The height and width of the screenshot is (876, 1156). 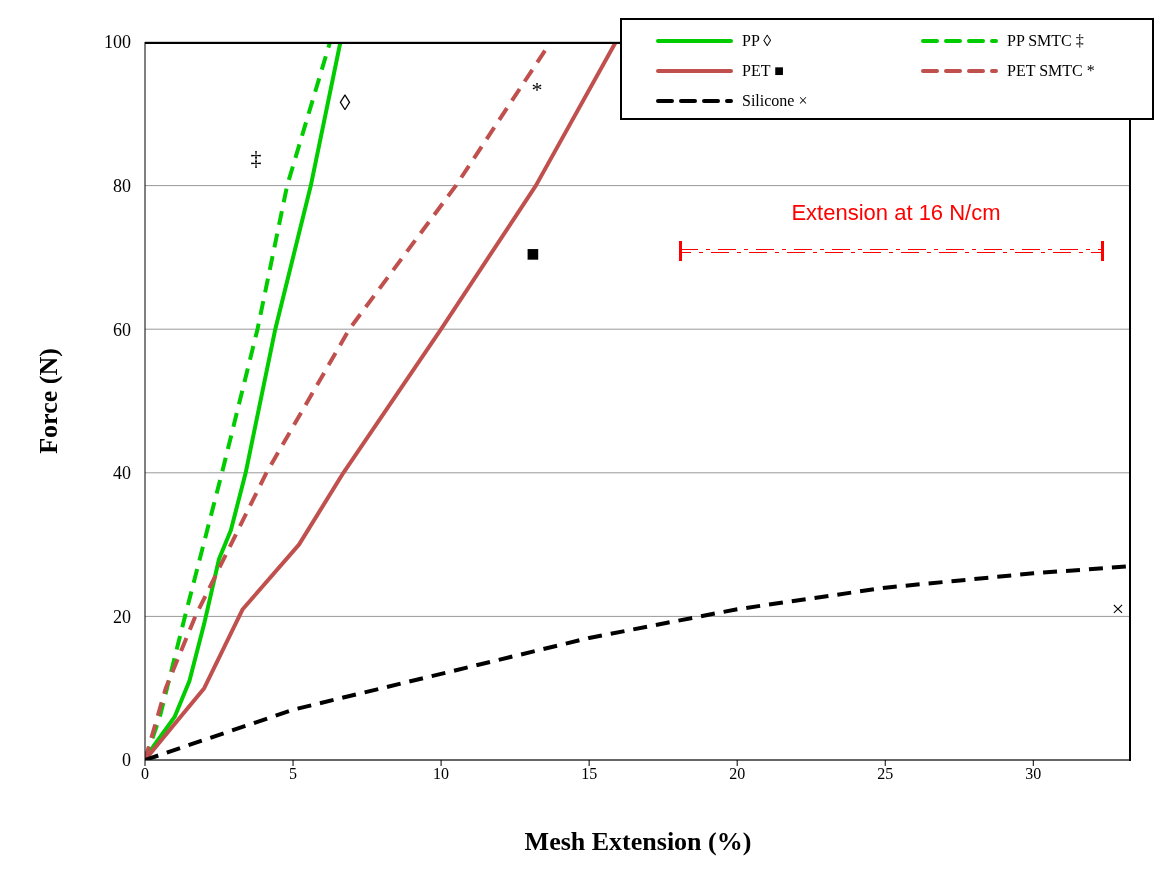 What do you see at coordinates (1051, 71) in the screenshot?
I see `legend-label: PET SMTC *` at bounding box center [1051, 71].